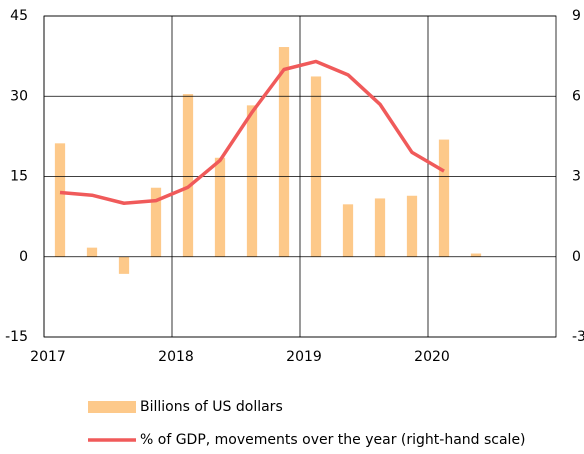 The width and height of the screenshot is (584, 454). Describe the element at coordinates (176, 357) in the screenshot. I see `x-tick-label: 2018` at that location.